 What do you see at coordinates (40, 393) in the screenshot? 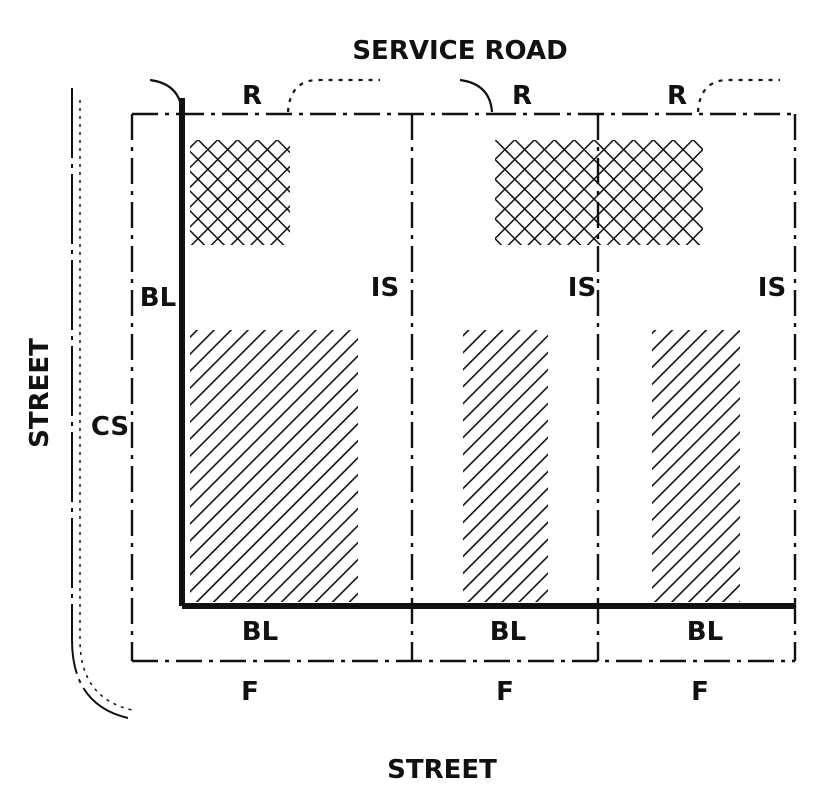
I see `left-street-label: STREET` at bounding box center [40, 393].